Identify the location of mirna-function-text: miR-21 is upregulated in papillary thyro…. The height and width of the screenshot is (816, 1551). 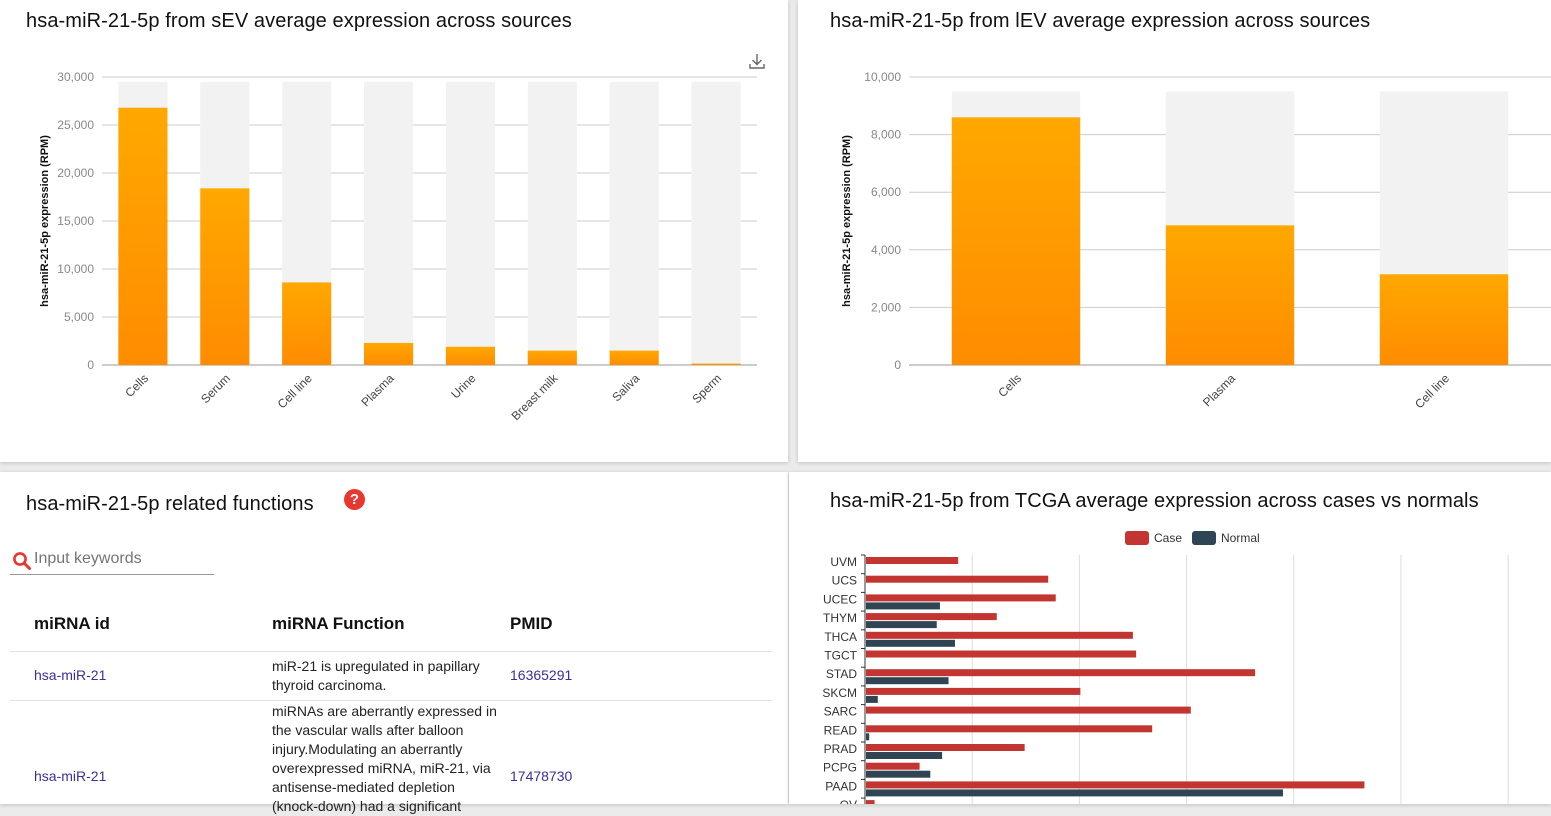
(376, 675).